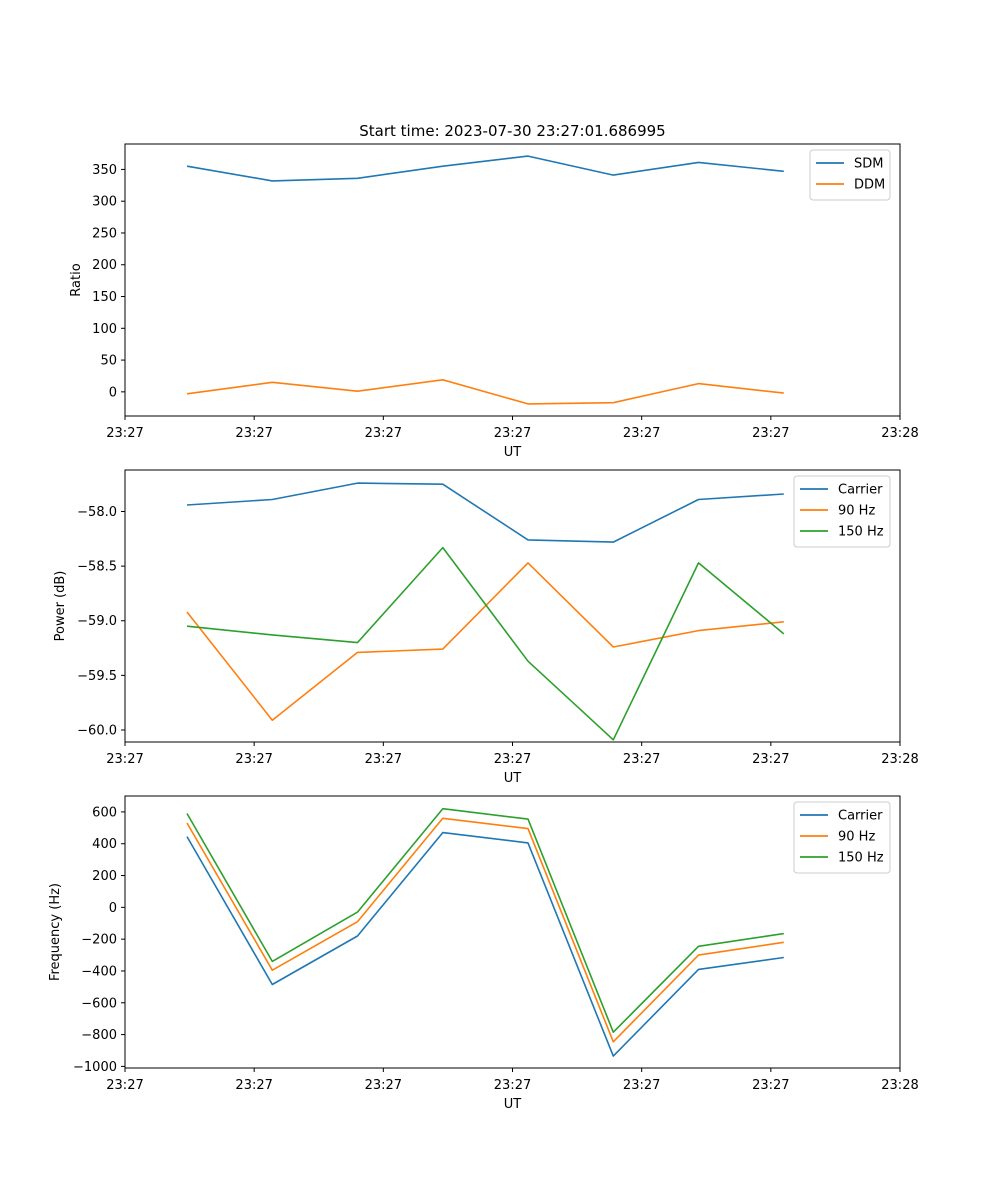  What do you see at coordinates (97, 621) in the screenshot?
I see `y-tick-label: −59.0` at bounding box center [97, 621].